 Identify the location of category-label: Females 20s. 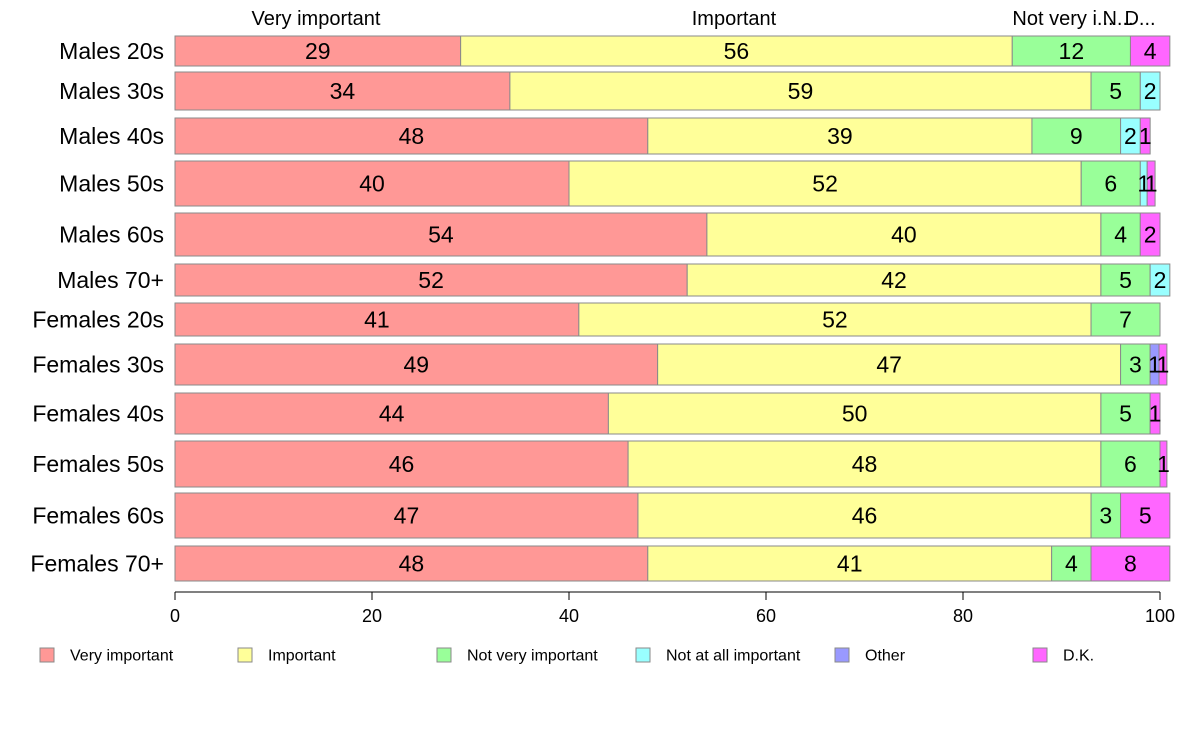
(98, 320).